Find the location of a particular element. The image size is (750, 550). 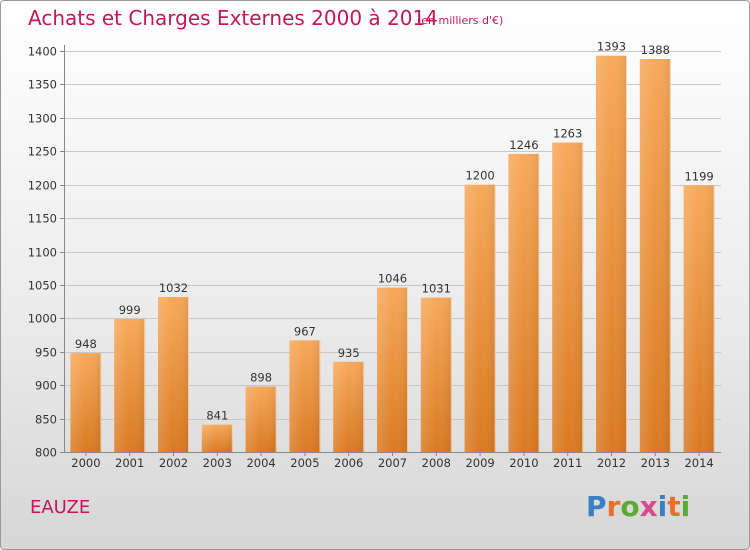

logo-letter: P is located at coordinates (596, 506).